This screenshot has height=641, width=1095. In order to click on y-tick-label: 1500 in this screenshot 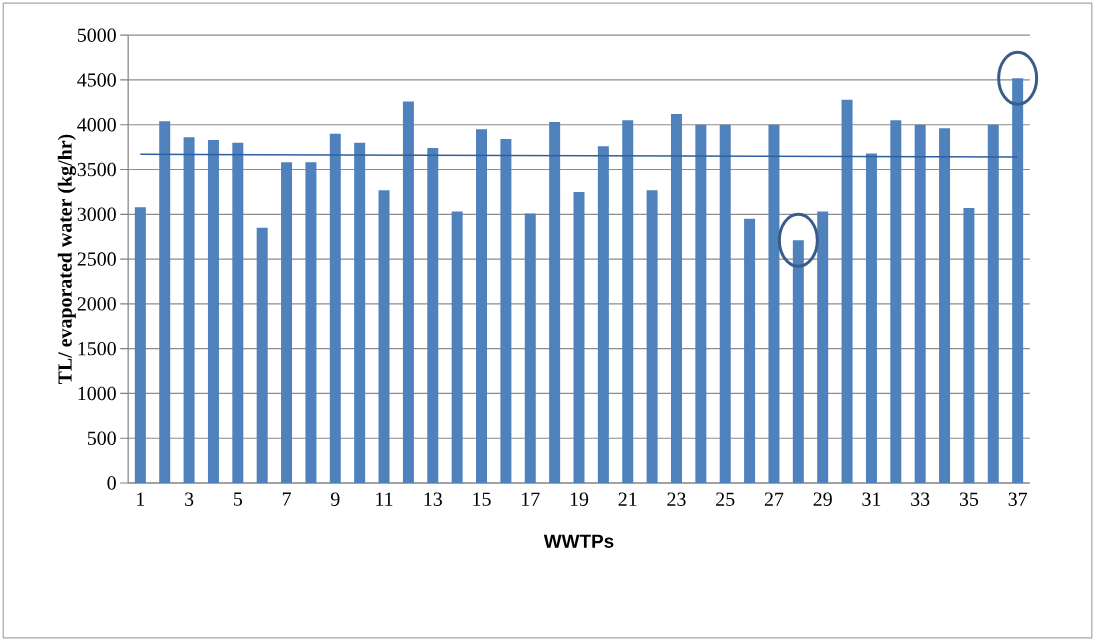, I will do `click(97, 348)`.